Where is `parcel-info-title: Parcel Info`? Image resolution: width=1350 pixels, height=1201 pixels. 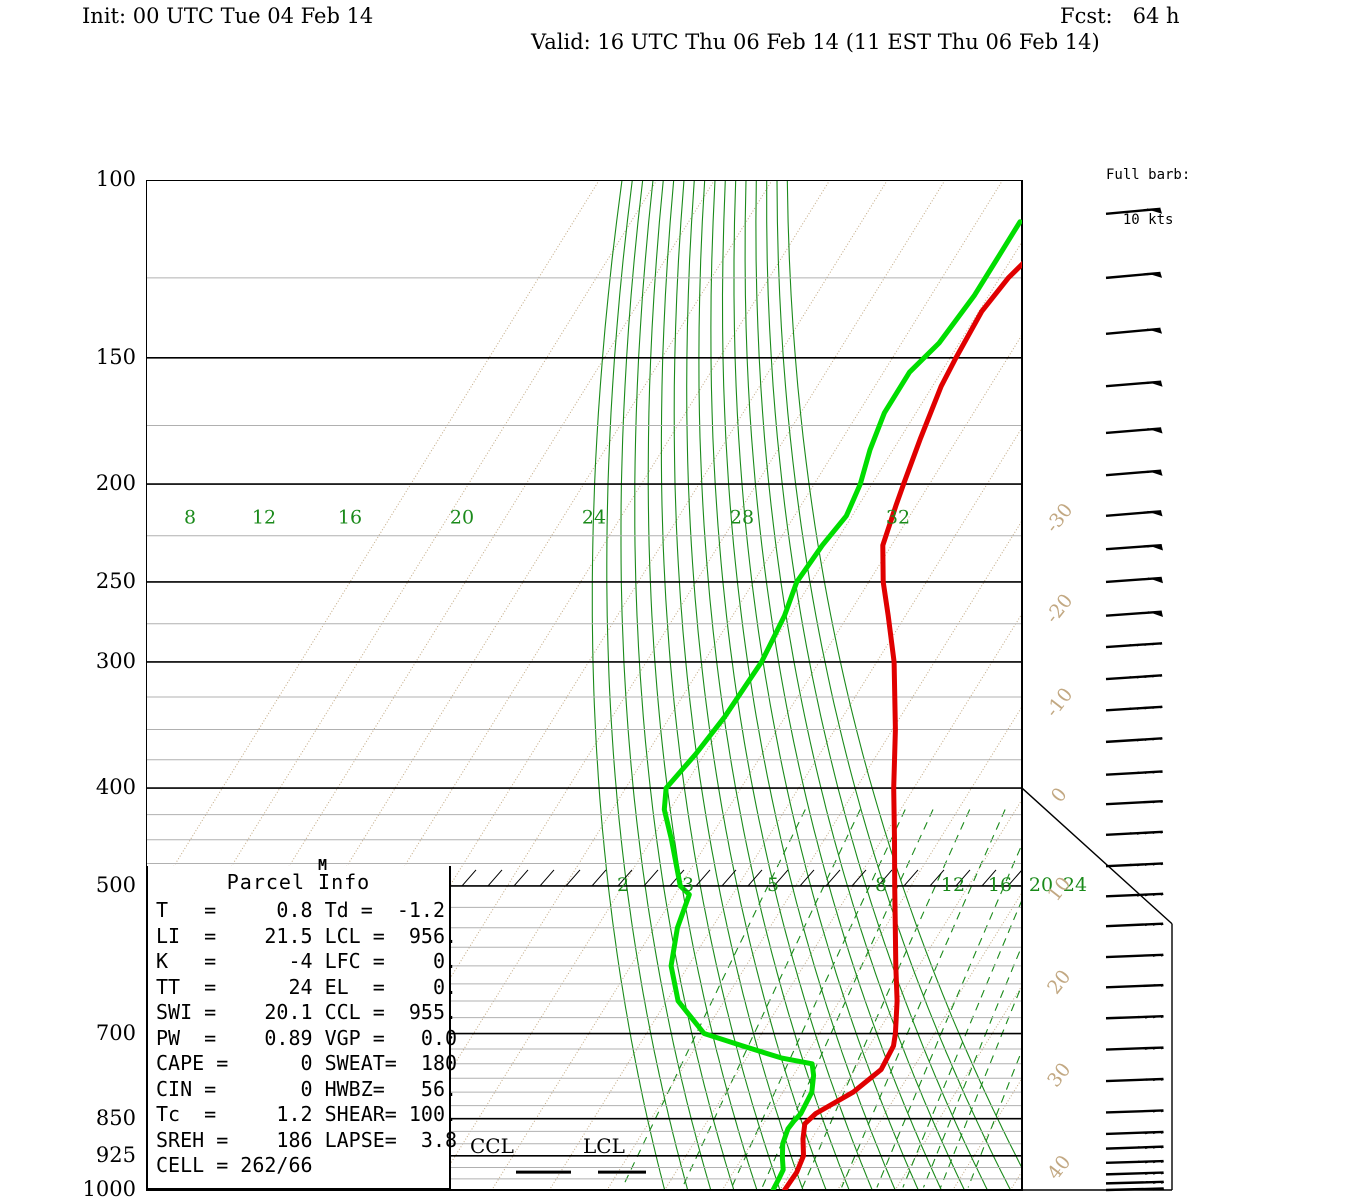 parcel-info-title: Parcel Info is located at coordinates (298, 882).